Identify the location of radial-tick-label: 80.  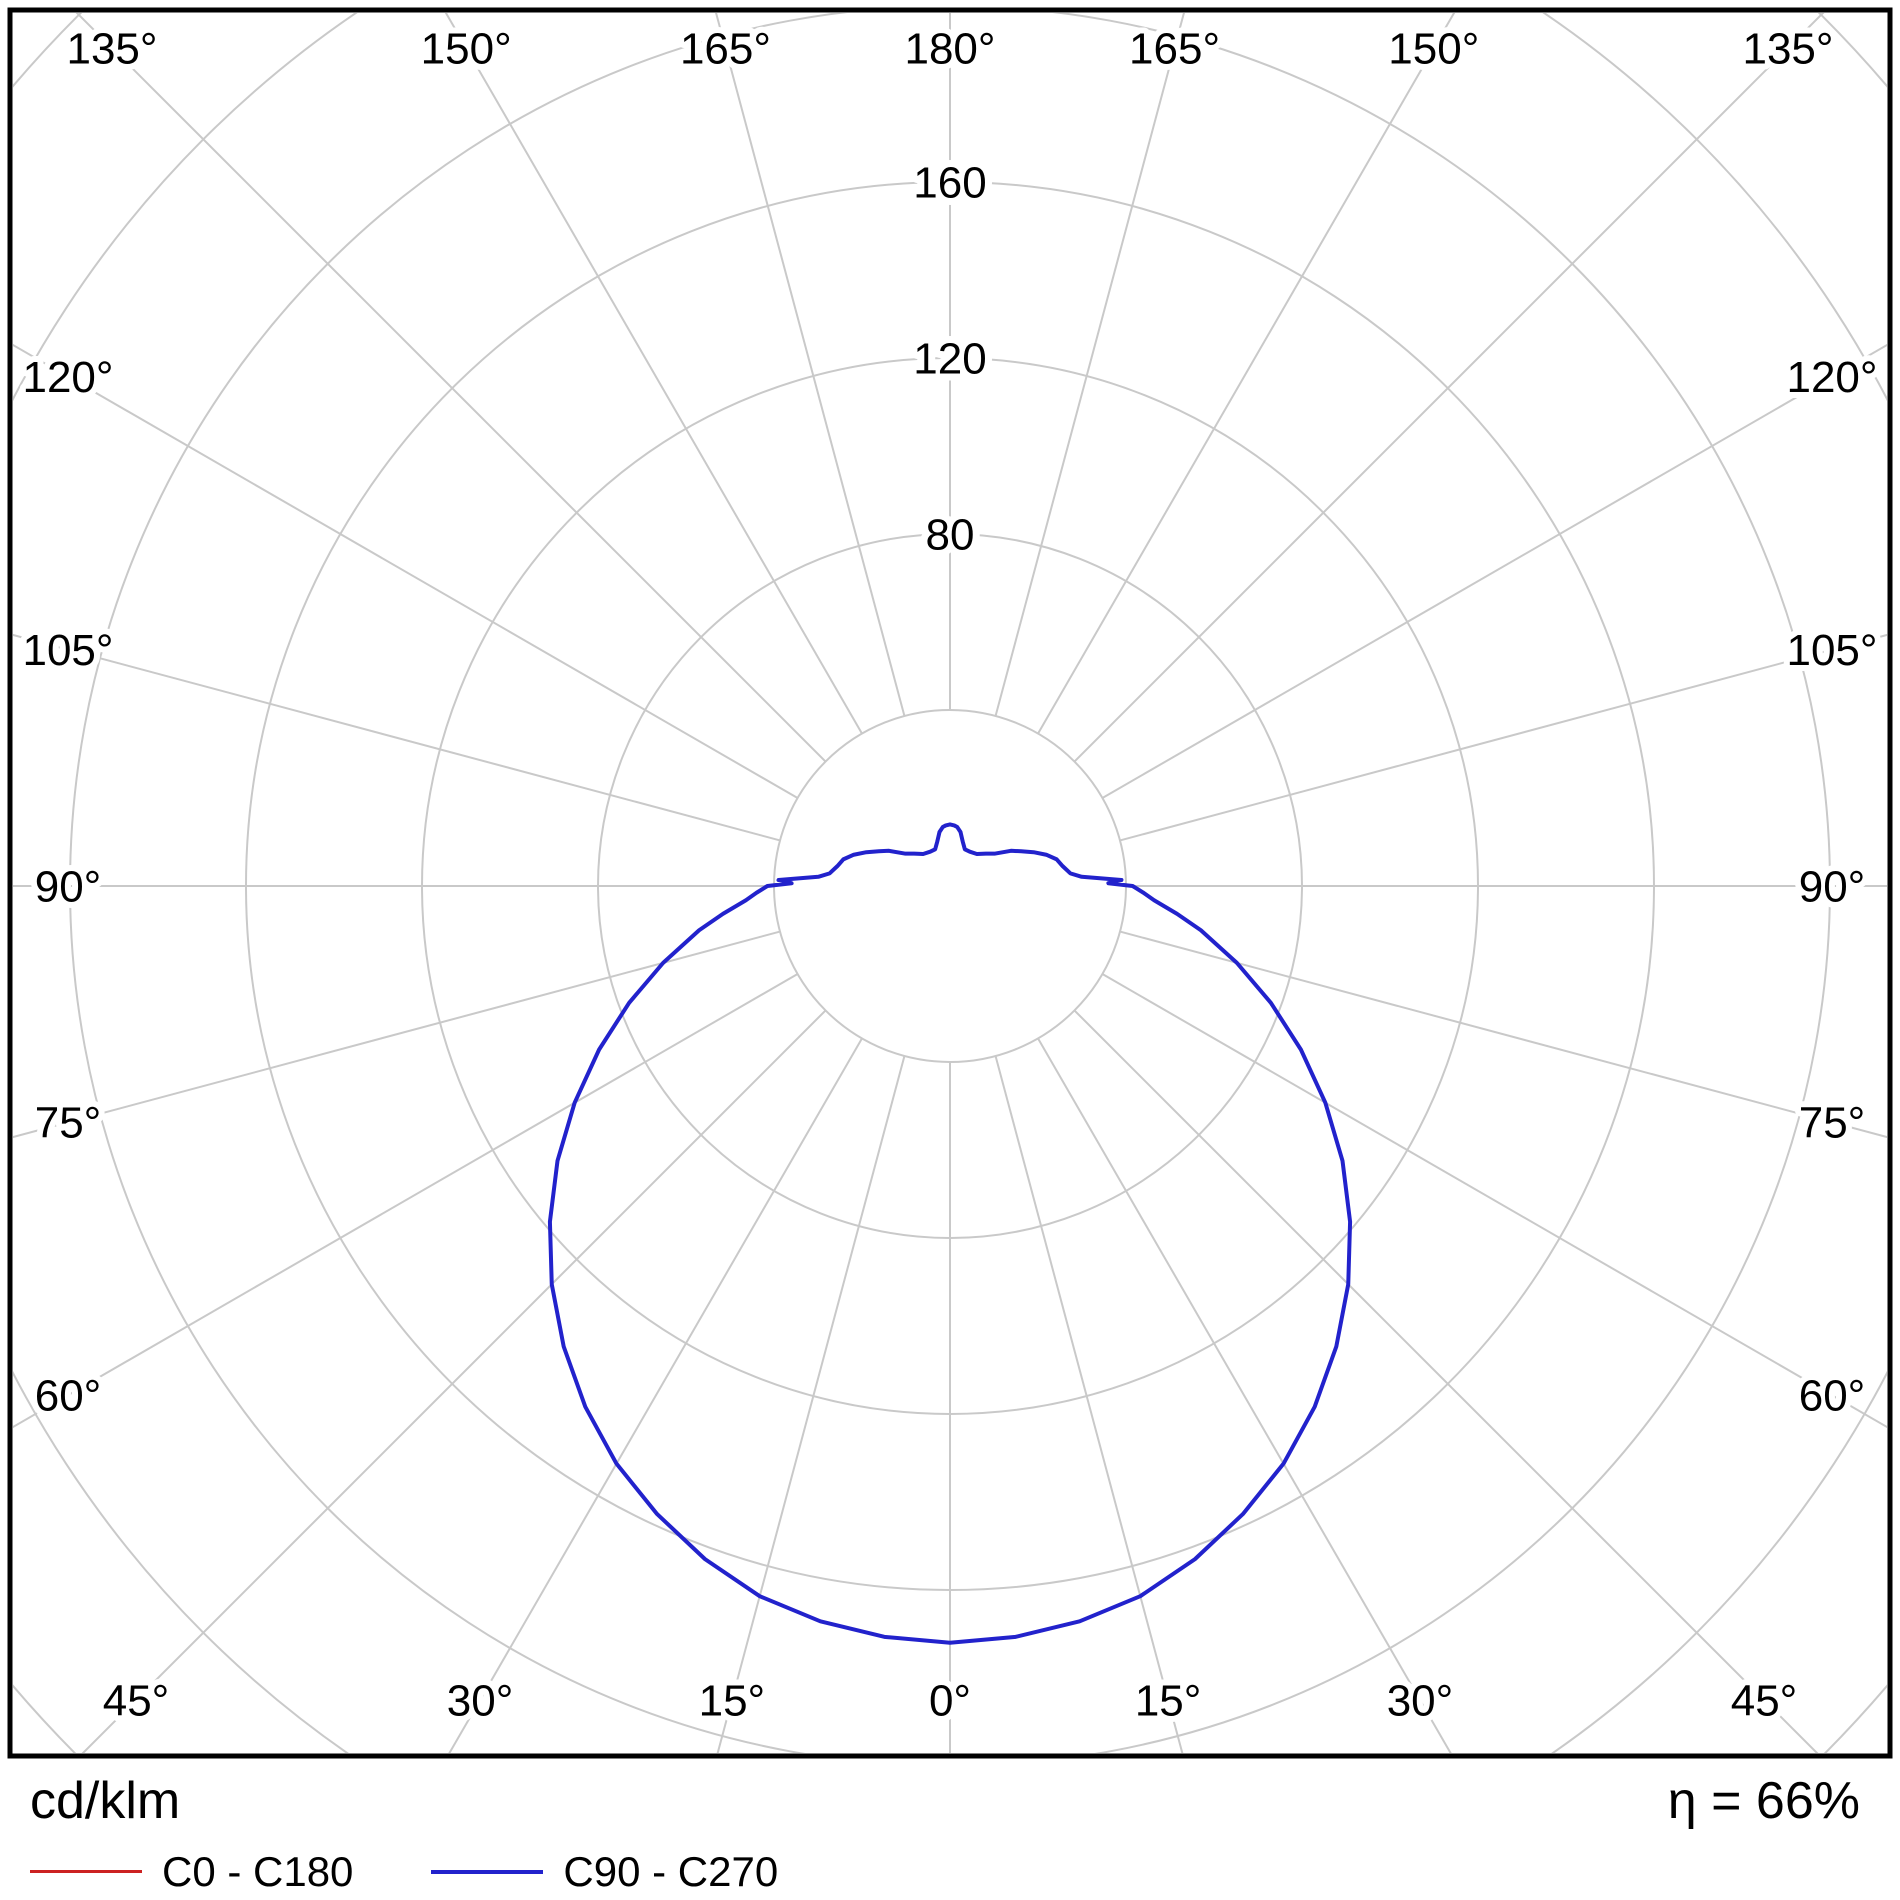
(950, 534).